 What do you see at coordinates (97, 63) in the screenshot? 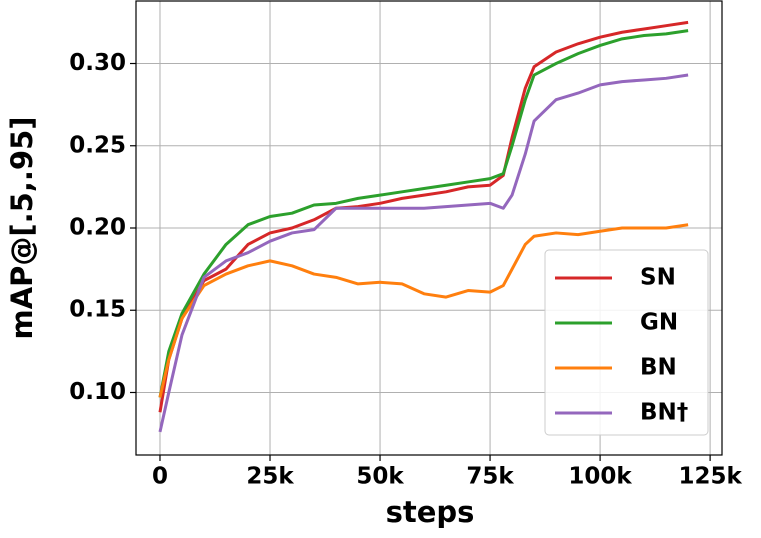
I see `y-tick-label: 0.30` at bounding box center [97, 63].